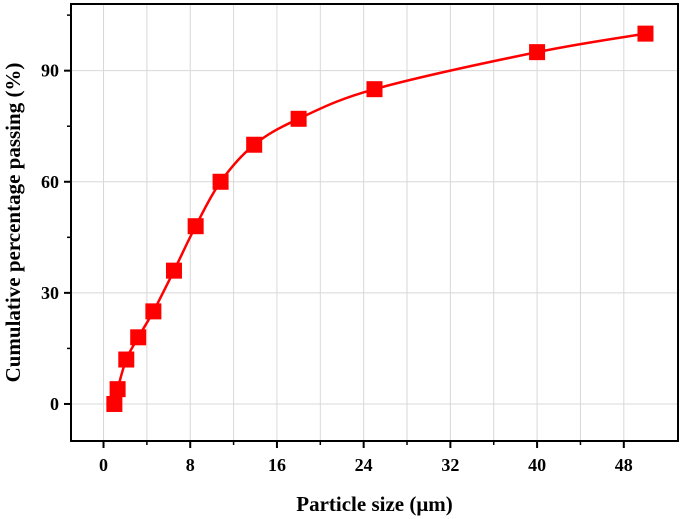  Describe the element at coordinates (54, 404) in the screenshot. I see `y-tick-label: 0` at that location.